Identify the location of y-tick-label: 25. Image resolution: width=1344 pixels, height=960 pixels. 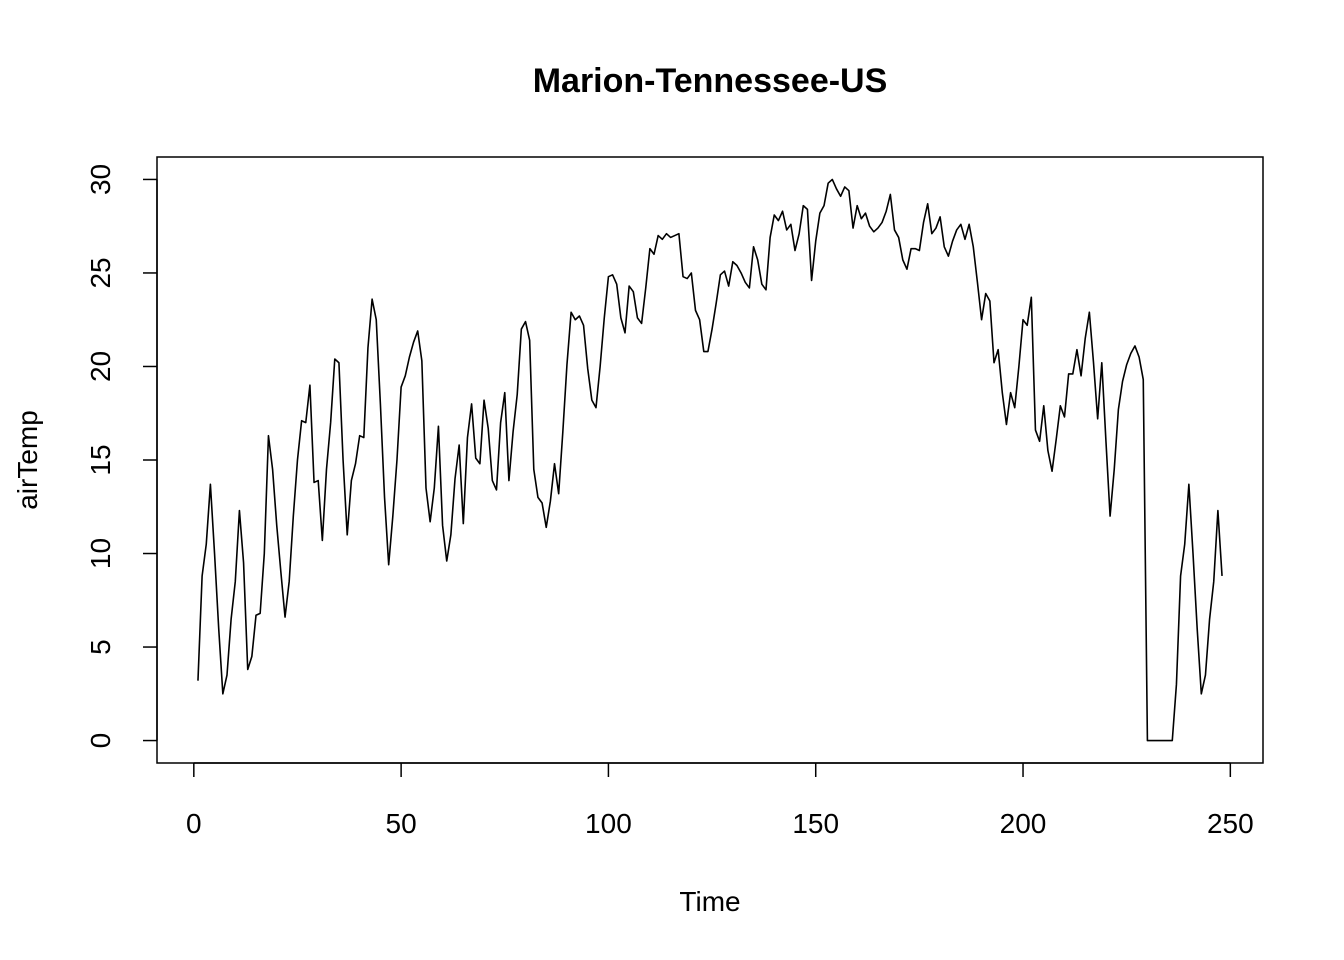
(100, 272).